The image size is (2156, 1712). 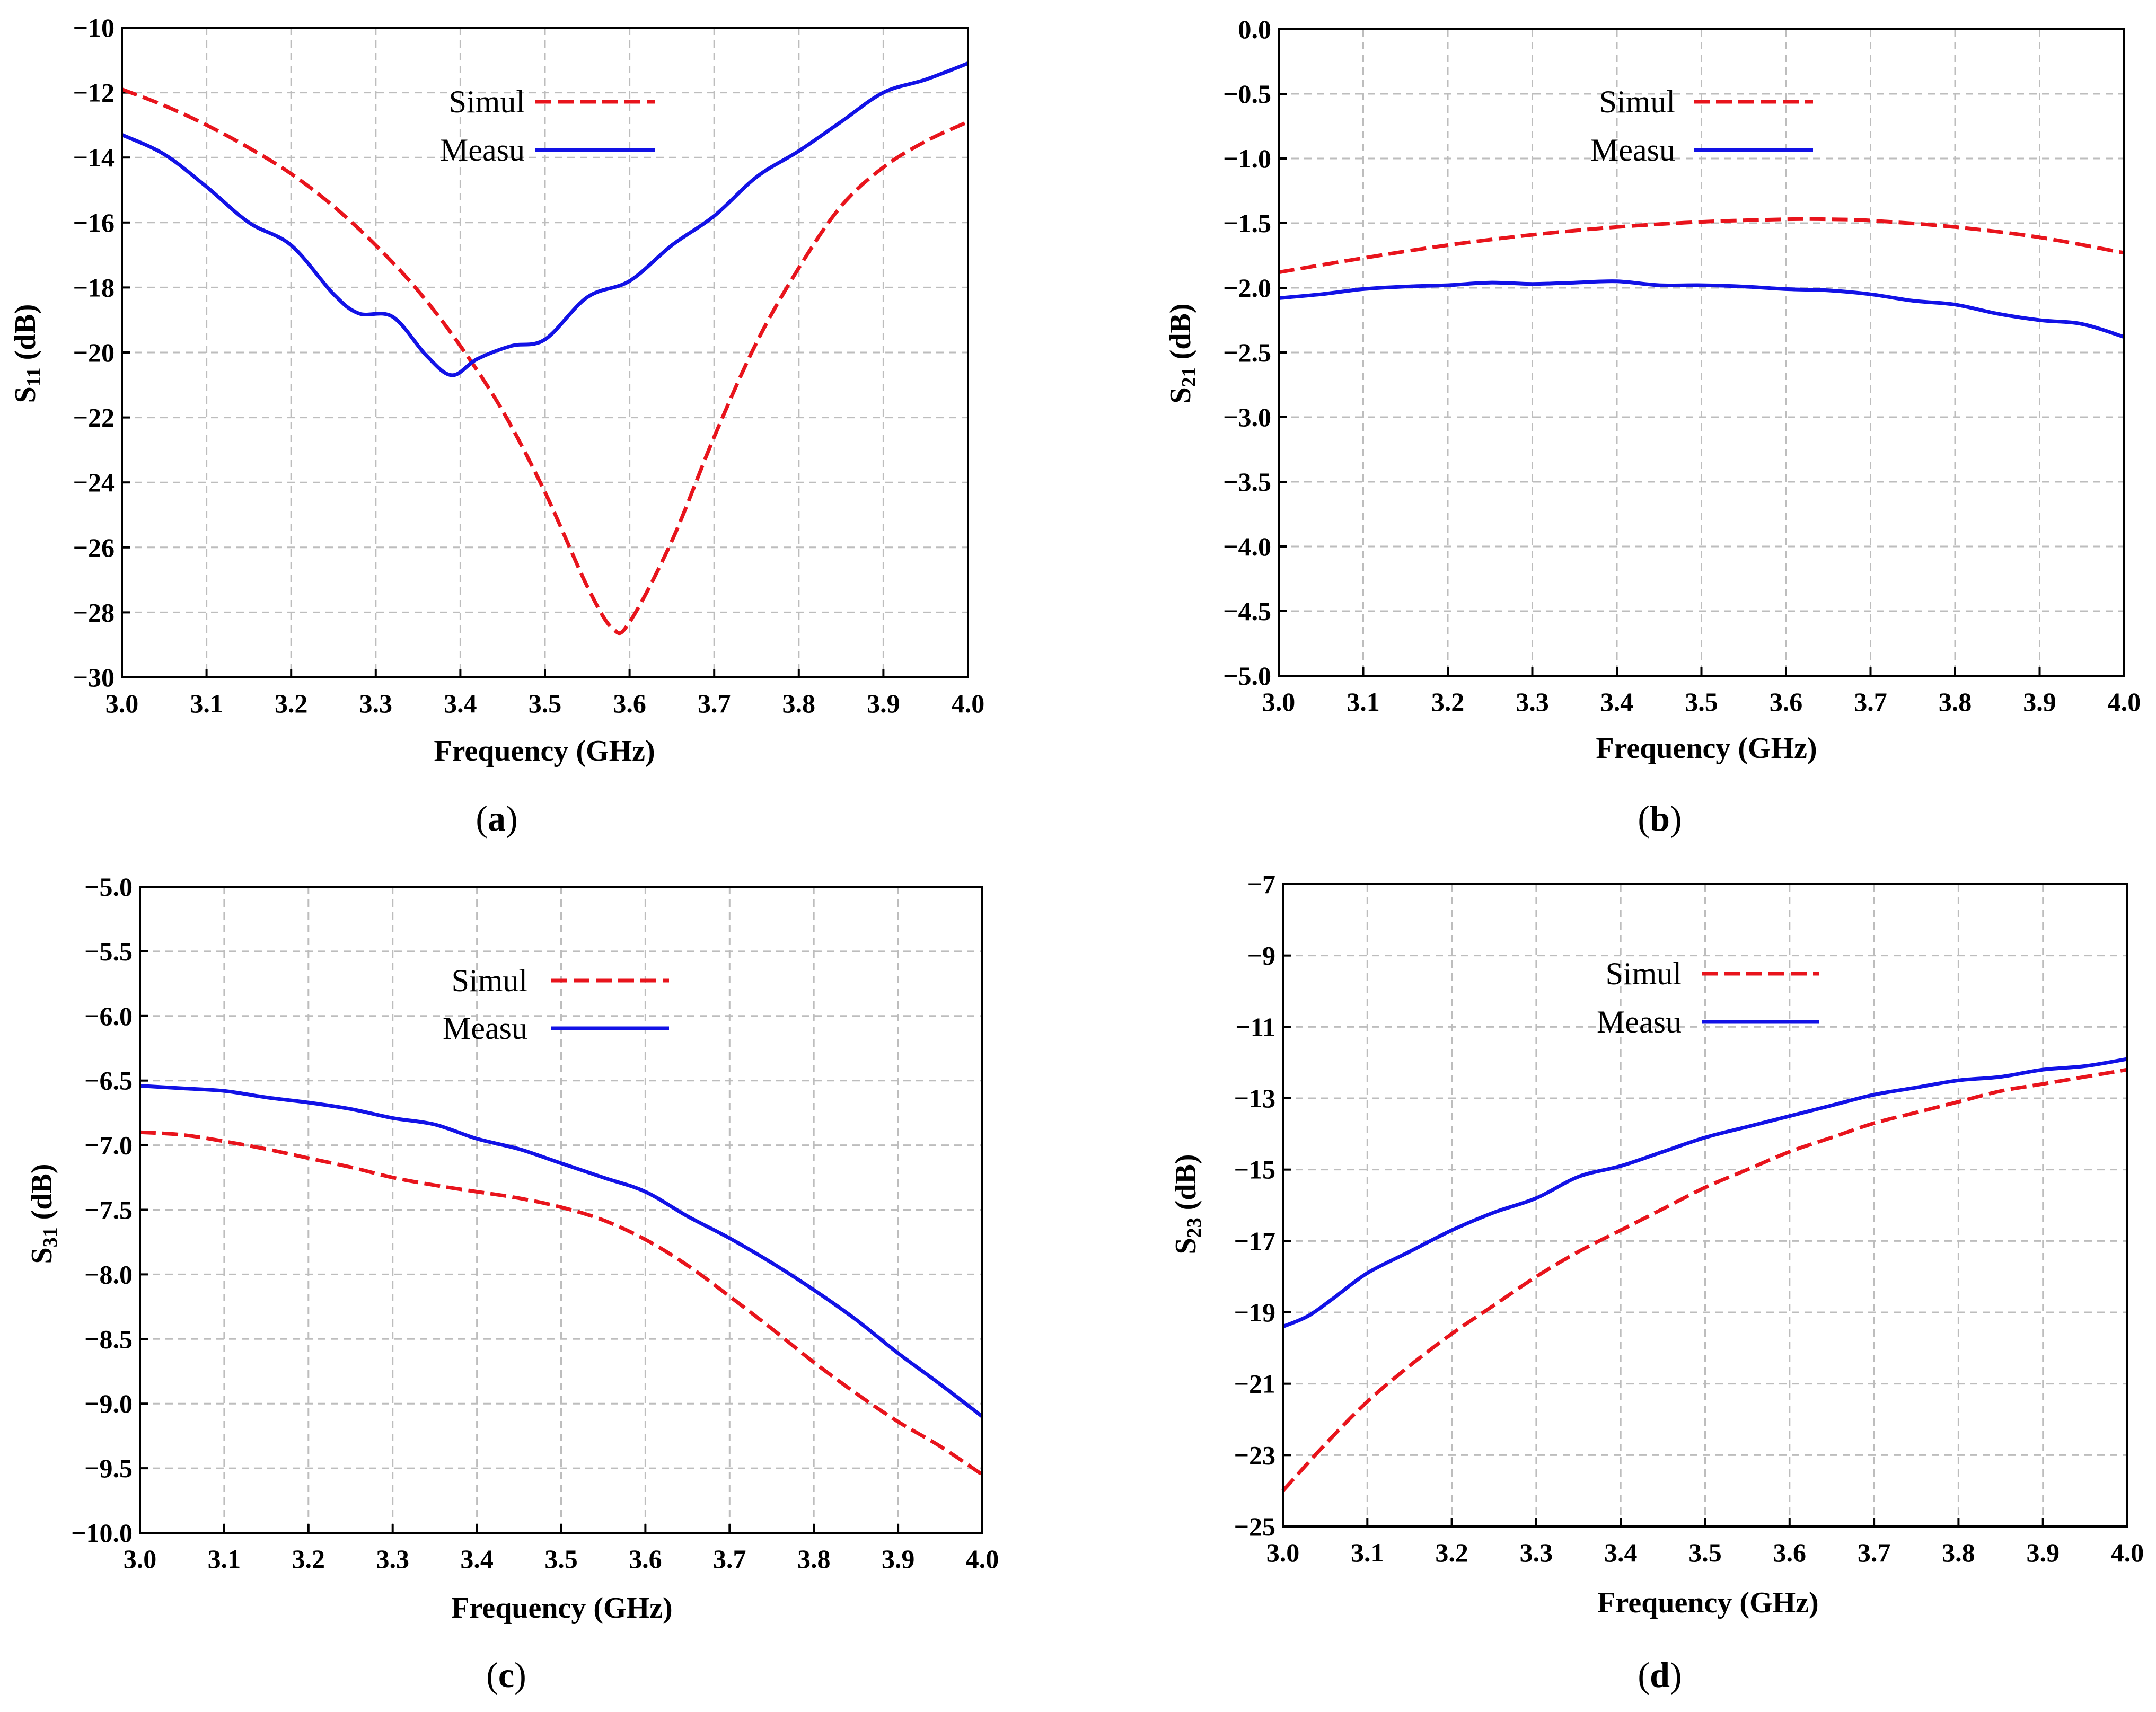 What do you see at coordinates (94, 547) in the screenshot?
I see `y-tick-label: −26` at bounding box center [94, 547].